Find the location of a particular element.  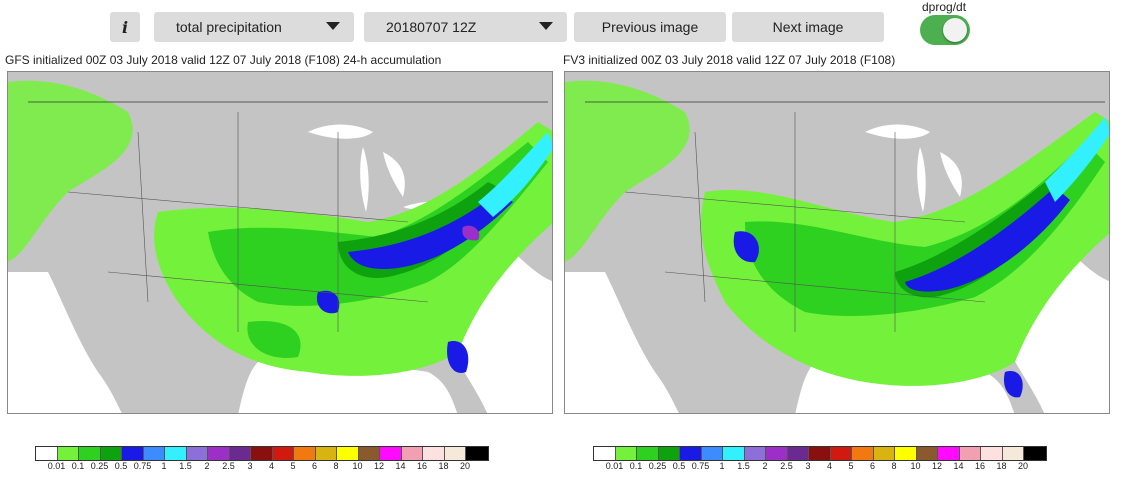

next-image-button: Next image is located at coordinates (808, 27).